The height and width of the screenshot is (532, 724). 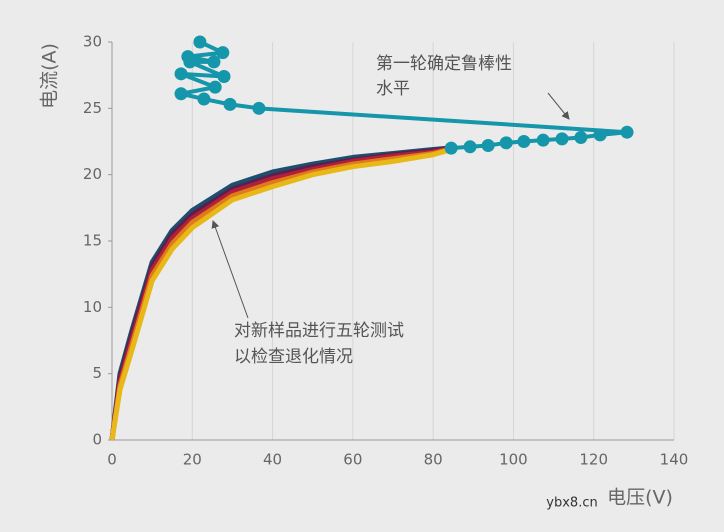 I want to click on y-axis-label: 电流(A), so click(x=50, y=76).